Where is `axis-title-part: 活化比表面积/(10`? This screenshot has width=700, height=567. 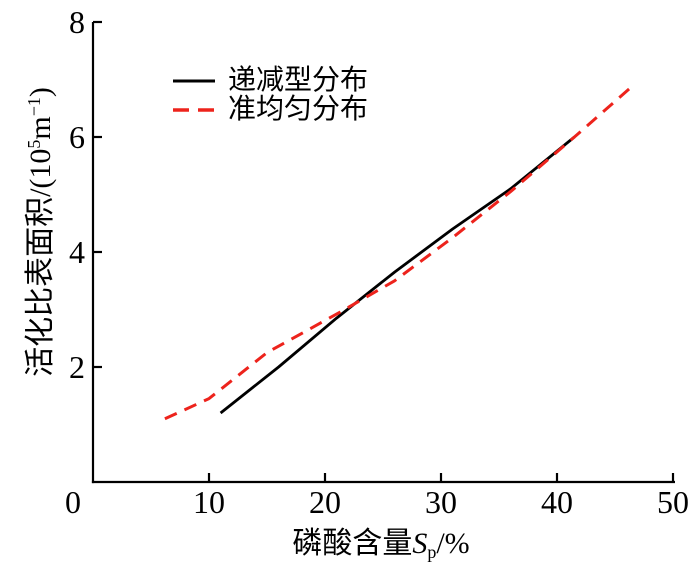
axis-title-part: 活化比表面积/(10 is located at coordinates (40, 262).